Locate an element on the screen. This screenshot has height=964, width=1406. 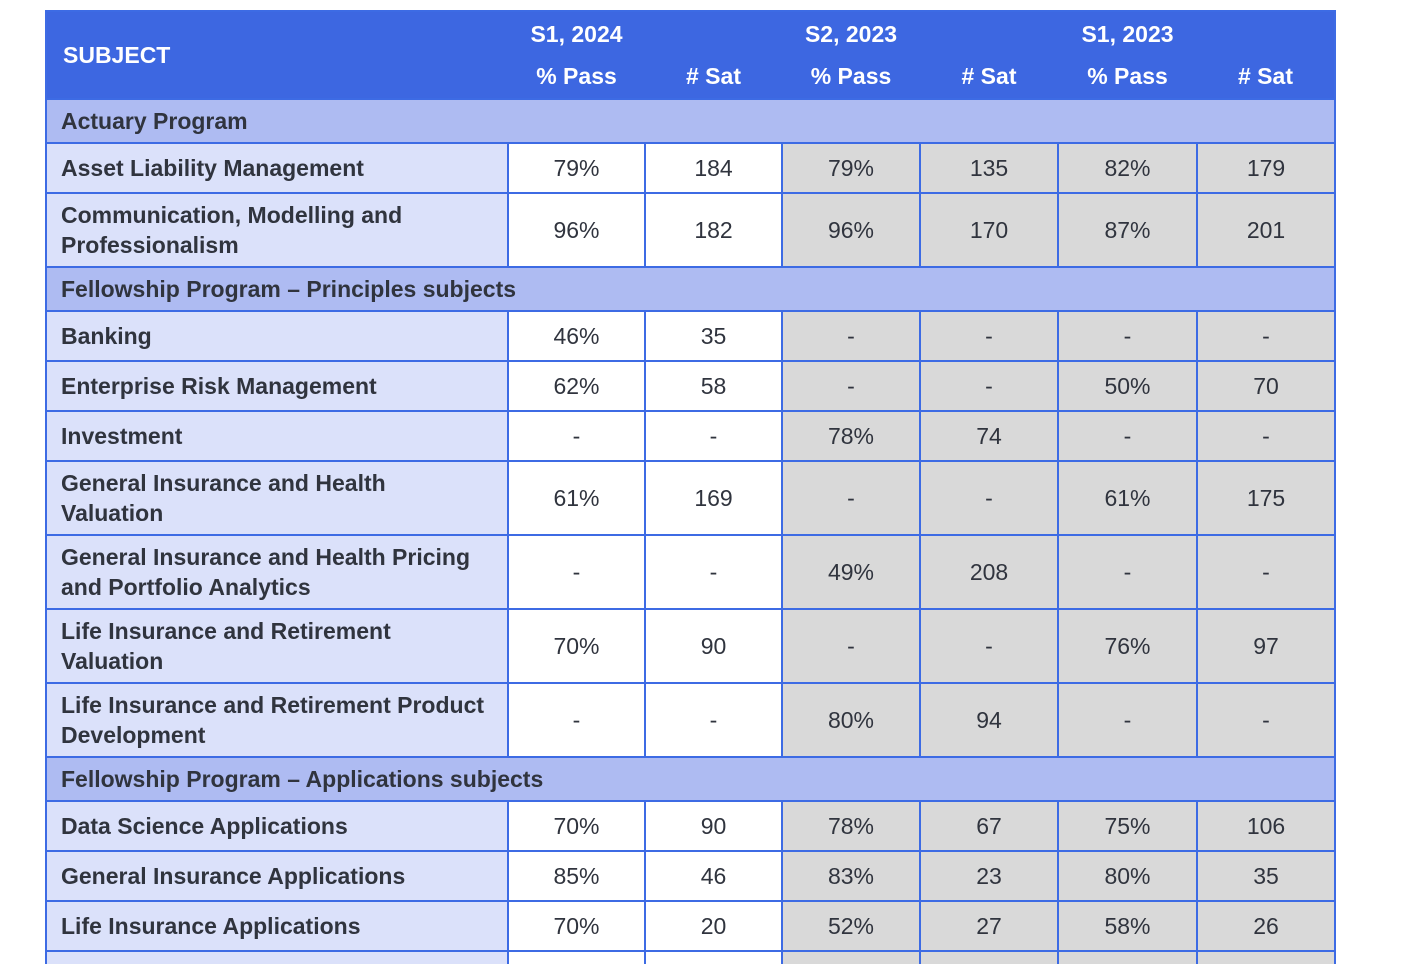
value-cell: 20 is located at coordinates (713, 926).